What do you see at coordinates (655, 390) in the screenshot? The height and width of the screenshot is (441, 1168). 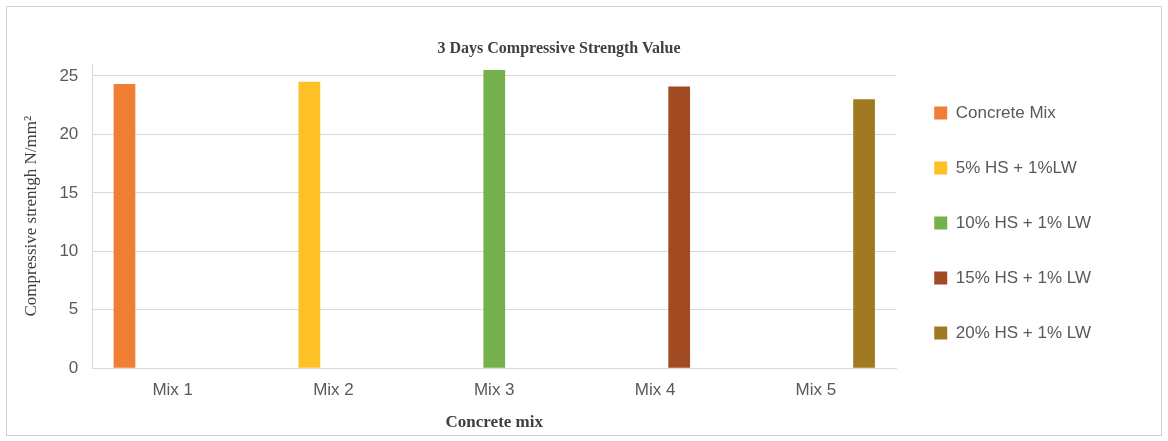 I see `x-tick-label: Mix 4` at bounding box center [655, 390].